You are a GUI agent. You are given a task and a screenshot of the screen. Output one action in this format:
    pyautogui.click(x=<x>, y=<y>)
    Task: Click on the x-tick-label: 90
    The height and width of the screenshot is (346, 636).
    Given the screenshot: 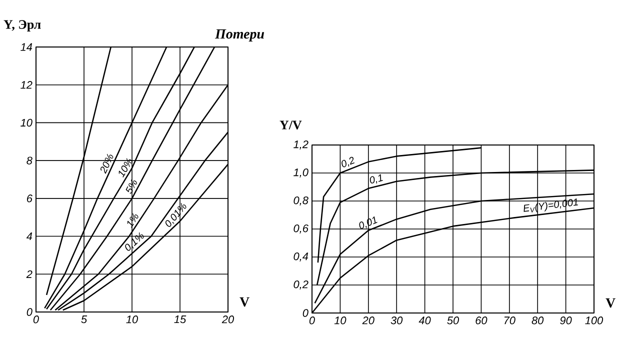 What is the action you would take?
    pyautogui.click(x=566, y=320)
    